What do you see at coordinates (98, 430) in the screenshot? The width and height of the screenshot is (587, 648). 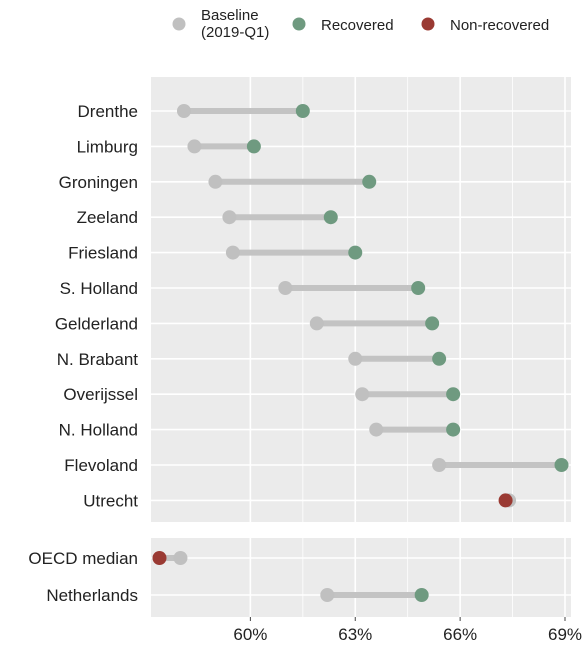 I see `row-label: N. Holland` at bounding box center [98, 430].